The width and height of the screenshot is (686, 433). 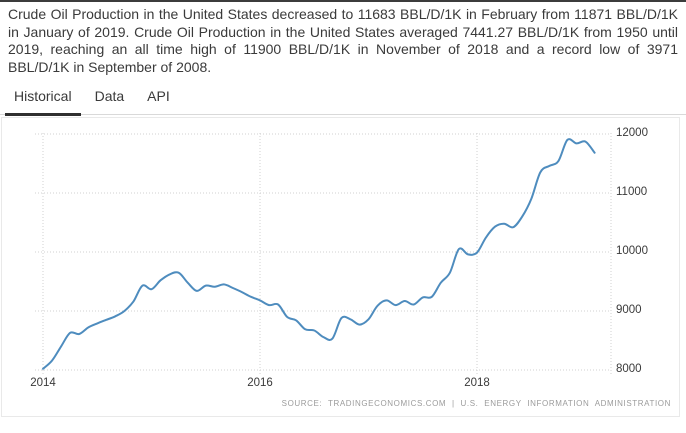 What do you see at coordinates (632, 192) in the screenshot?
I see `y-tick-label: 11000` at bounding box center [632, 192].